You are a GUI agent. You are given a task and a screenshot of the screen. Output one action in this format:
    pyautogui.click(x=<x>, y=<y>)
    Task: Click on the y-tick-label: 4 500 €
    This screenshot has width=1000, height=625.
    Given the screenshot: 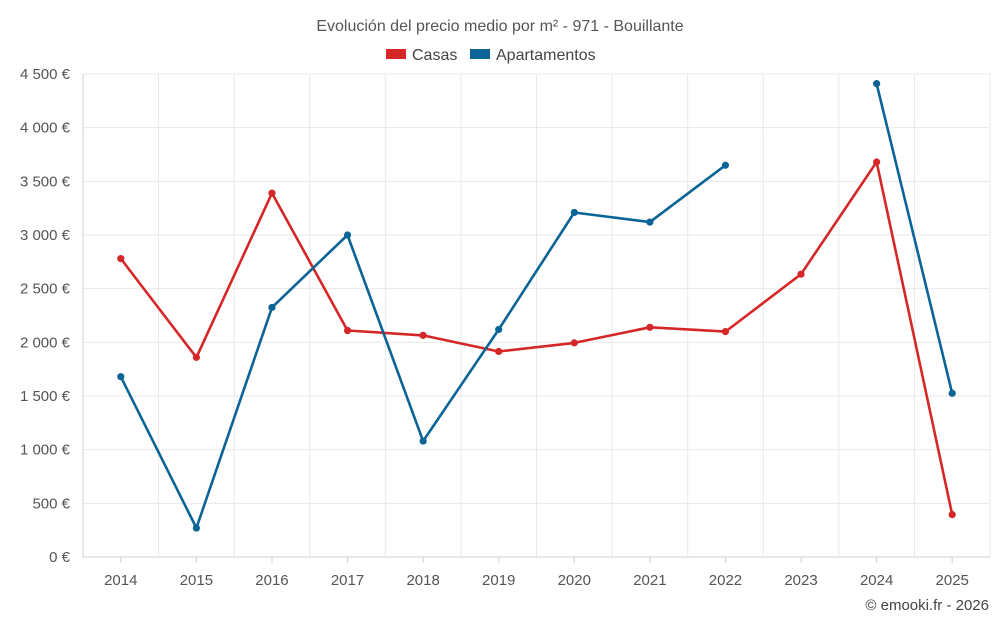 What is the action you would take?
    pyautogui.click(x=45, y=74)
    